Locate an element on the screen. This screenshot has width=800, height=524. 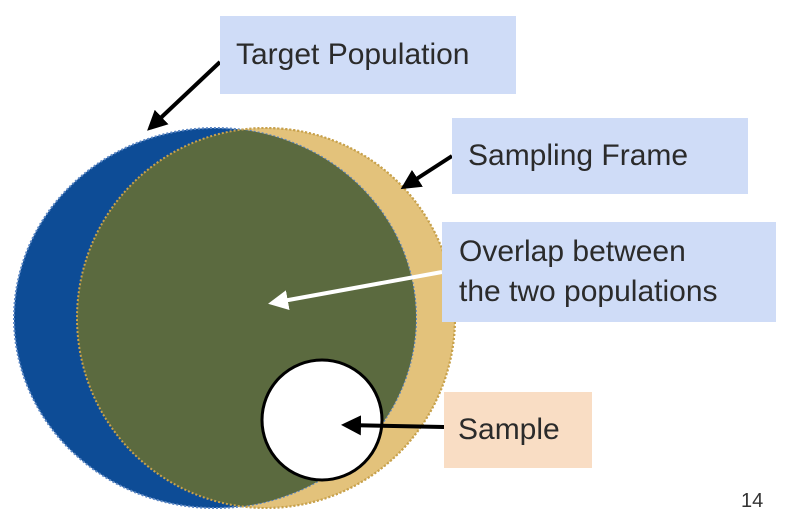
overlap-text-line2: the two populations is located at coordinates (588, 291).